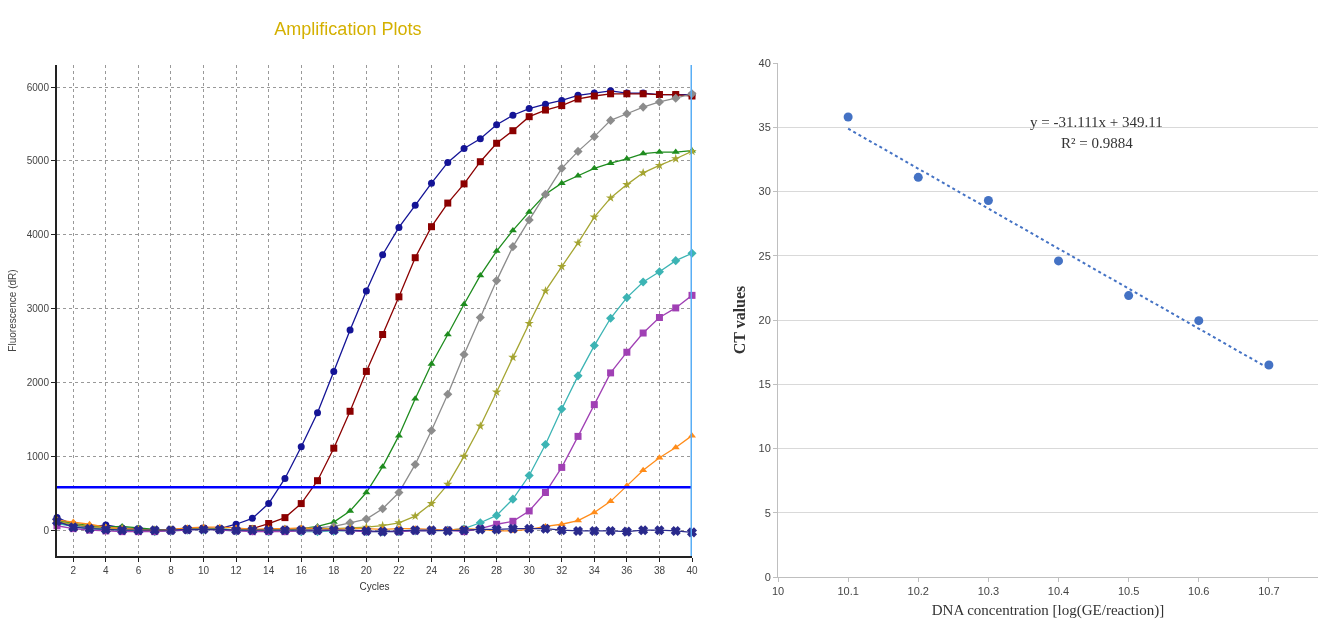 The image size is (1322, 628). Describe the element at coordinates (171, 570) in the screenshot. I see `x-tick-label: 8` at that location.